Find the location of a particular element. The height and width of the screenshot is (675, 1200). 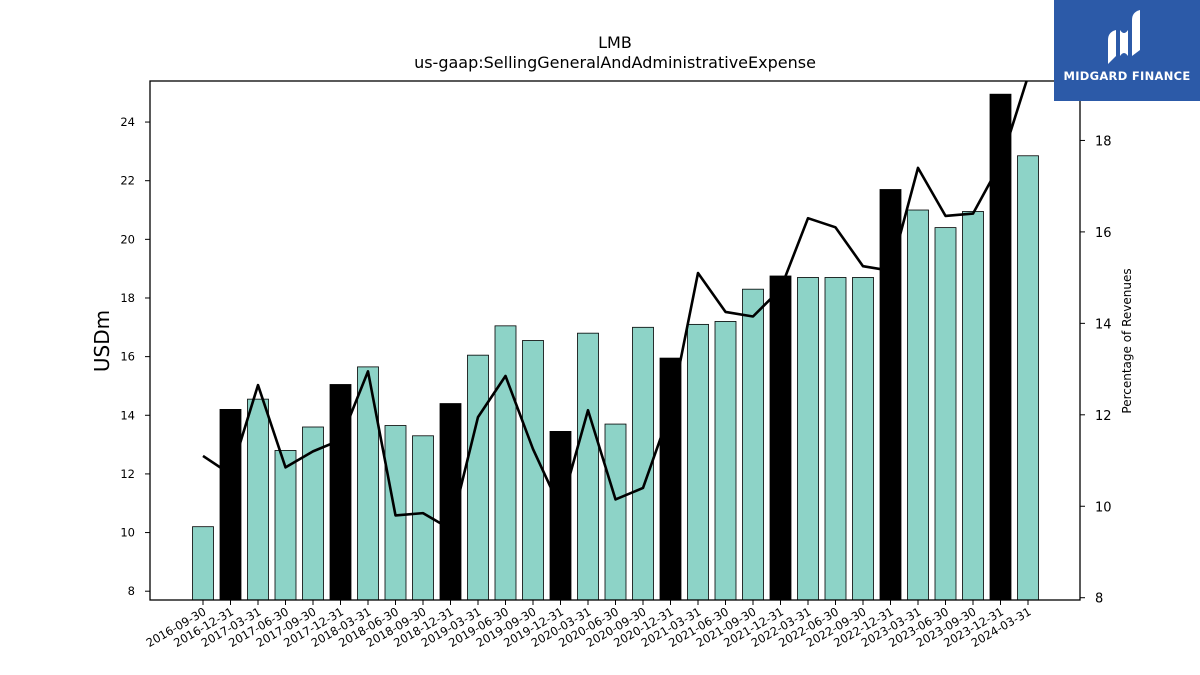

y-tick-label: 24 is located at coordinates (127, 122).